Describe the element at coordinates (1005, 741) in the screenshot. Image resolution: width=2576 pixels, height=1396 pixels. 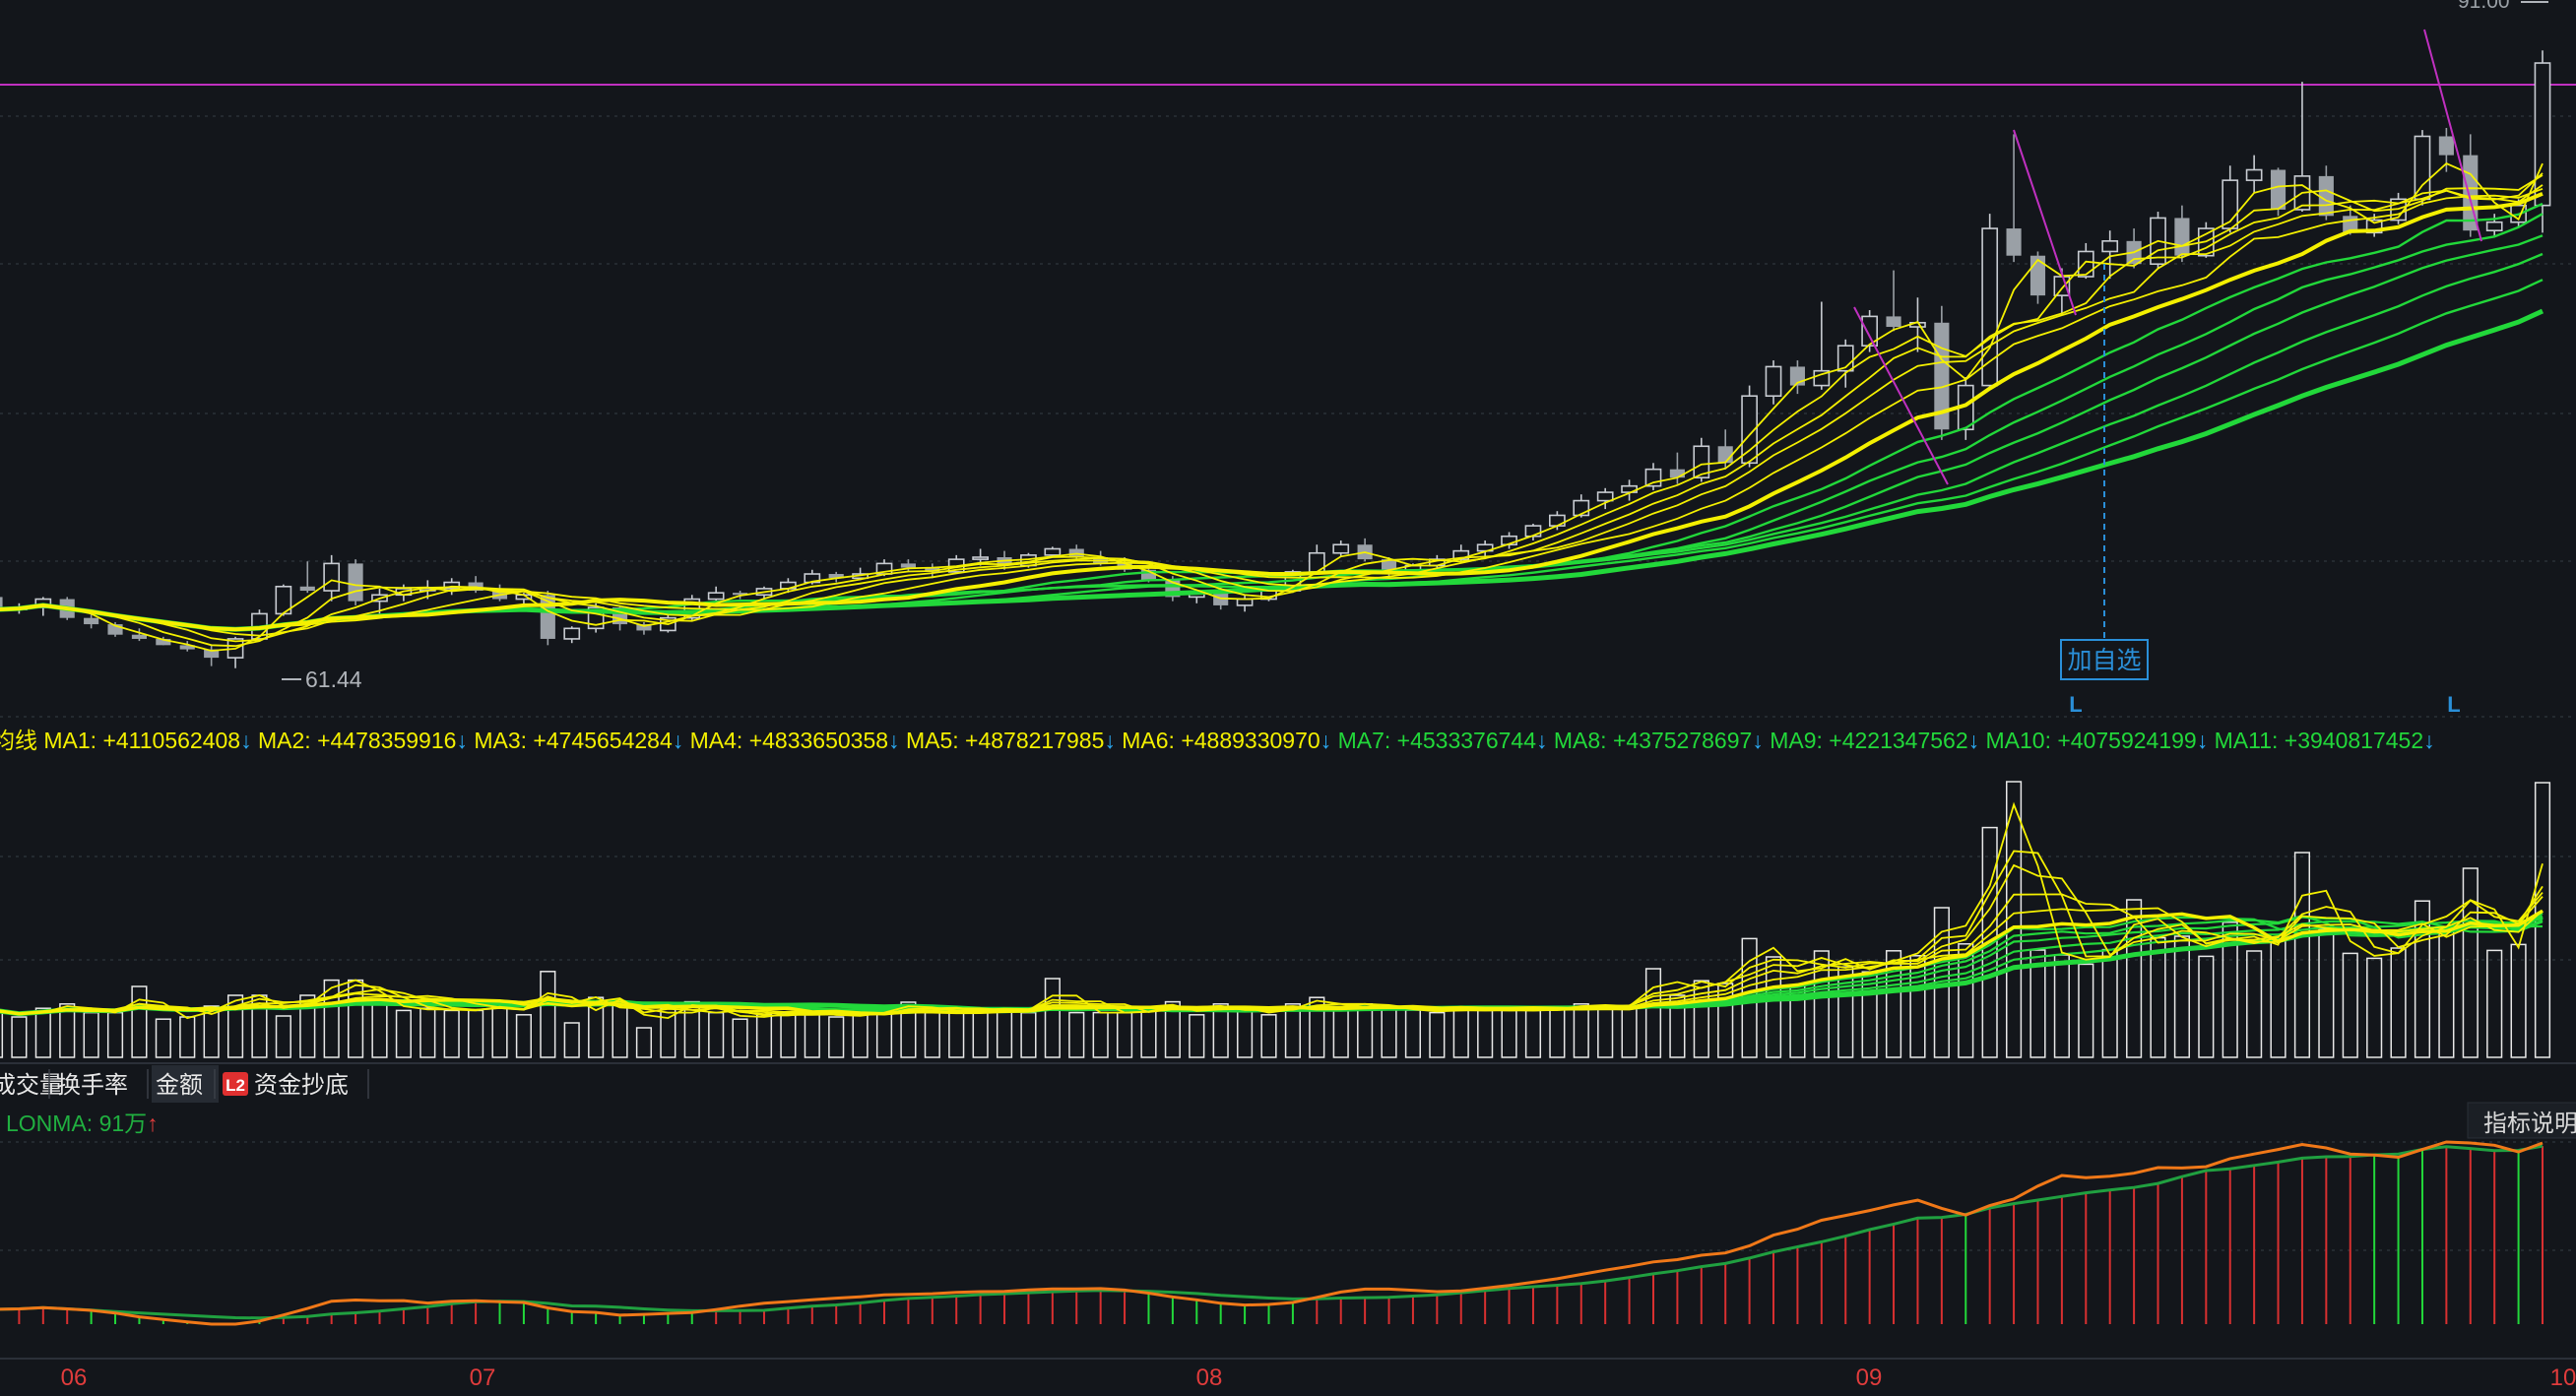
I see `ma-legend-item: MA5: +4878217985` at that location.